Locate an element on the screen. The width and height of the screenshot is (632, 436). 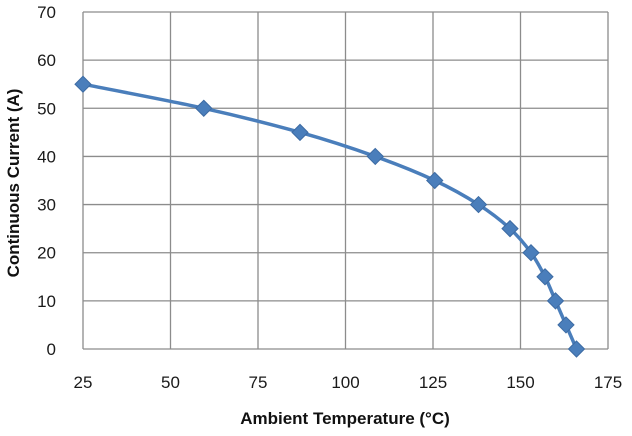
x-tick-label: 125 is located at coordinates (433, 382).